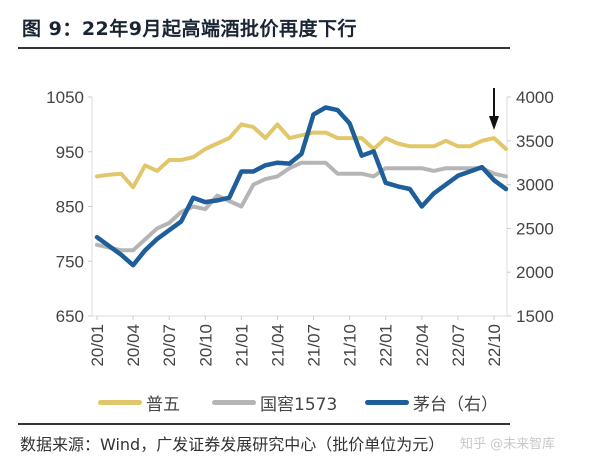 Image resolution: width=600 pixels, height=462 pixels. Describe the element at coordinates (314, 345) in the screenshot. I see `x-tick-label: 21/07` at that location.